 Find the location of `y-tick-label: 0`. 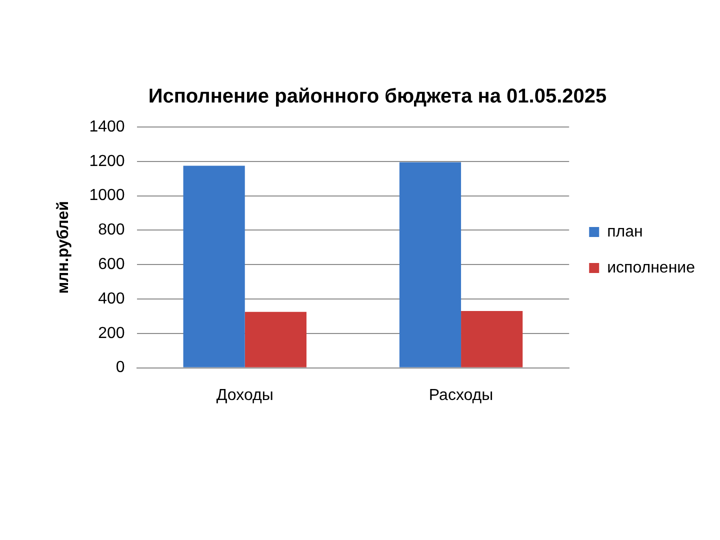

y-tick-label: 0 is located at coordinates (120, 367).